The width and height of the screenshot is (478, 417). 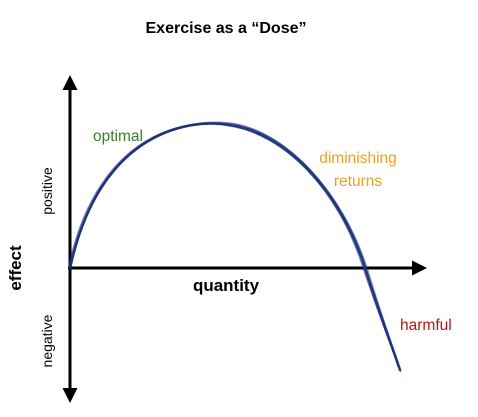 I want to click on region-label-optimal: optimal, so click(x=118, y=136).